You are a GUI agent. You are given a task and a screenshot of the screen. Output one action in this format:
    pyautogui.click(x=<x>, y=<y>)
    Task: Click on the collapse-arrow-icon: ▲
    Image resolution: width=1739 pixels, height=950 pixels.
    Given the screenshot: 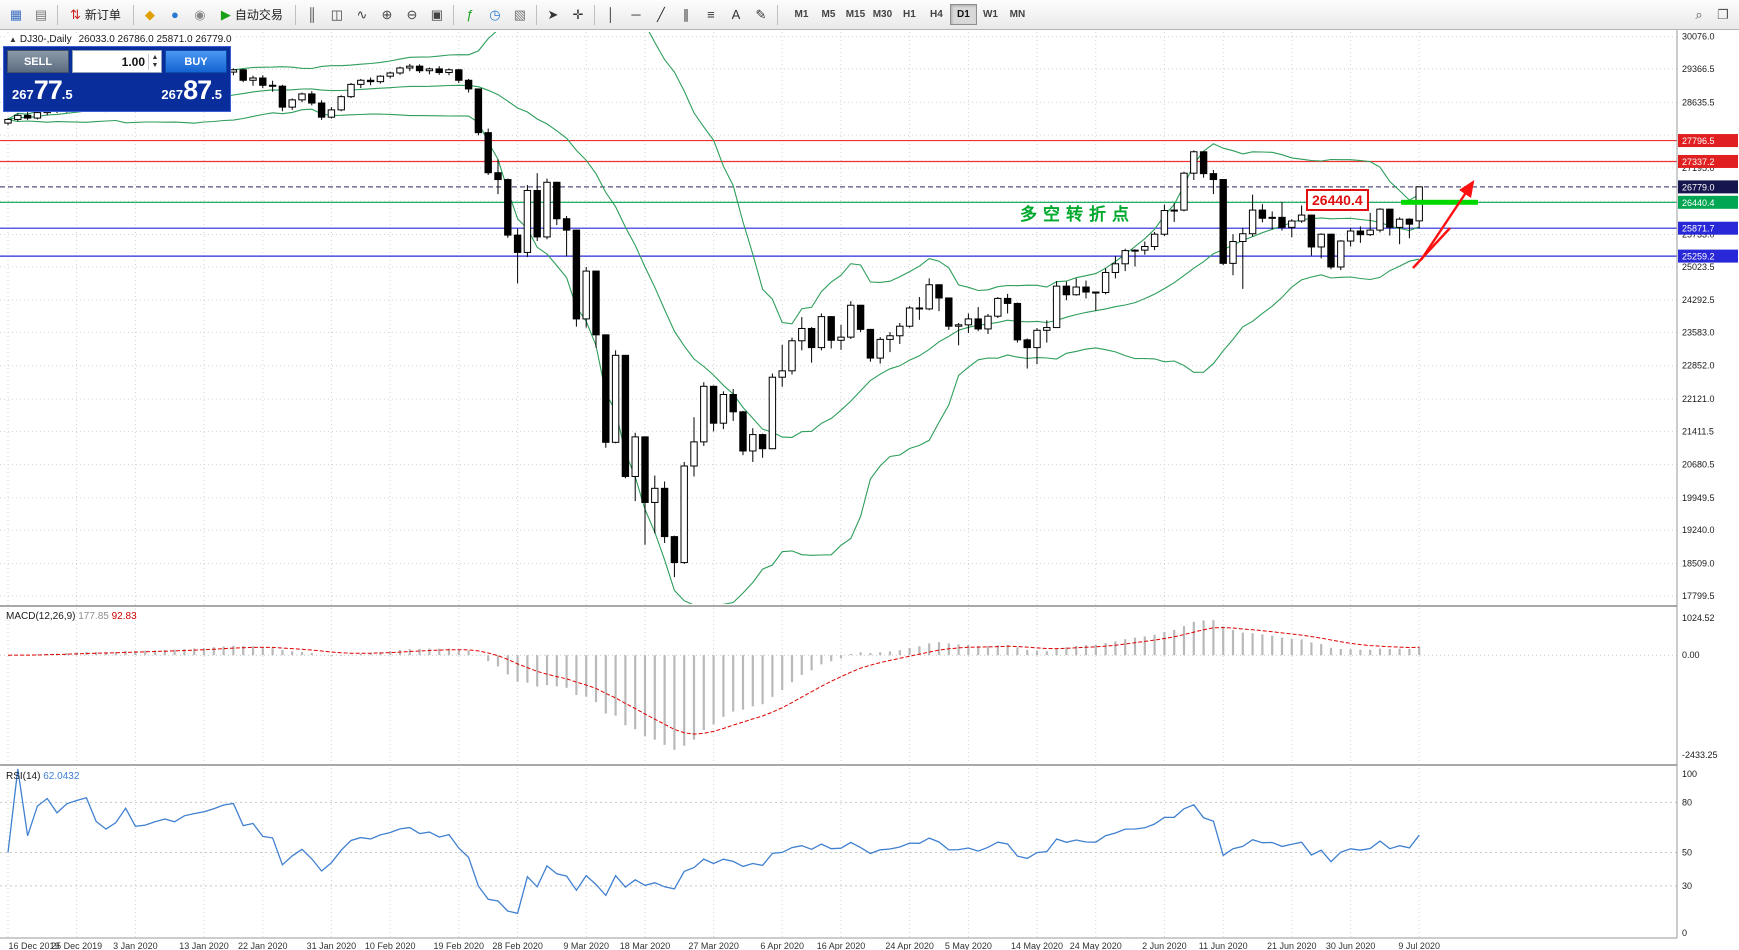 What is the action you would take?
    pyautogui.click(x=13, y=39)
    